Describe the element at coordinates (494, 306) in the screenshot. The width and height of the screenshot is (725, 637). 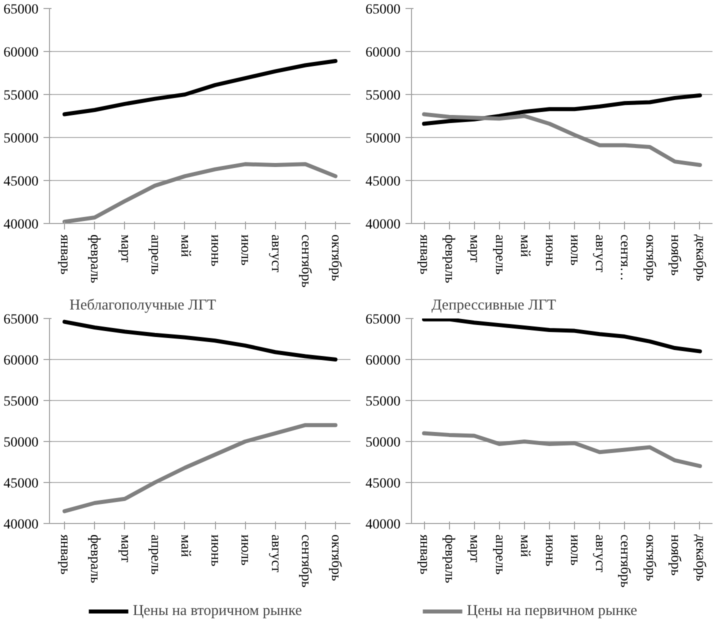
I see `chart-title: Депрессивные ЛГТ` at that location.